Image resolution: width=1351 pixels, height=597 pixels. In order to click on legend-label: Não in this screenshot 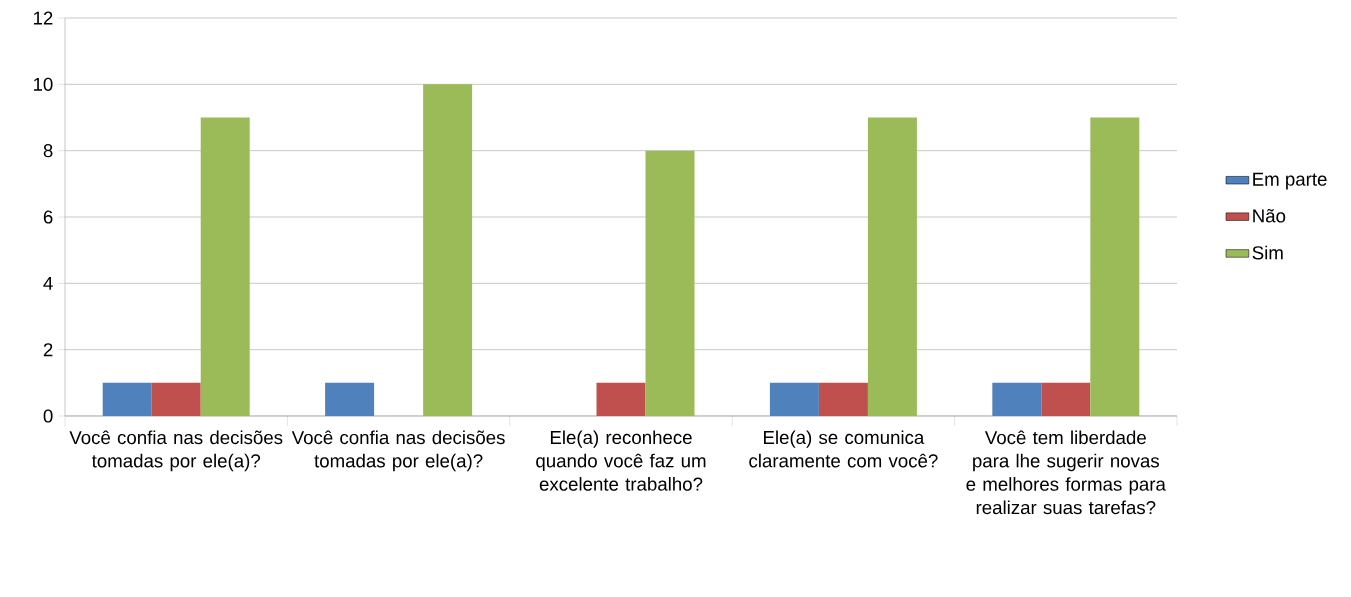, I will do `click(1269, 215)`.